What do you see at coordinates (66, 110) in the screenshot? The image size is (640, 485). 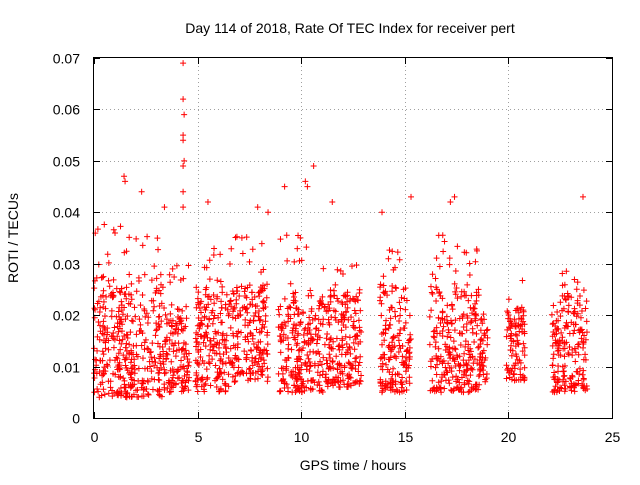 I see `y-tick-label: 0.06` at bounding box center [66, 110].